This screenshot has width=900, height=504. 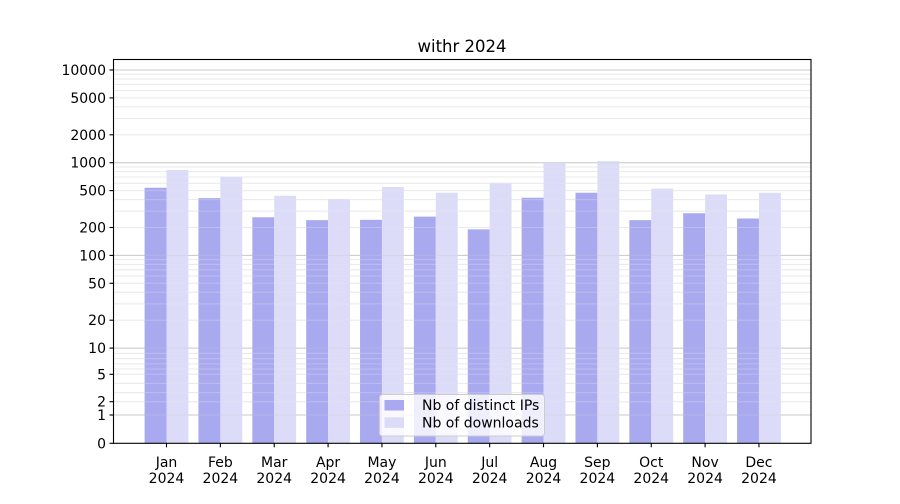 What do you see at coordinates (88, 99) in the screenshot?
I see `y-tick-label: 5000` at bounding box center [88, 99].